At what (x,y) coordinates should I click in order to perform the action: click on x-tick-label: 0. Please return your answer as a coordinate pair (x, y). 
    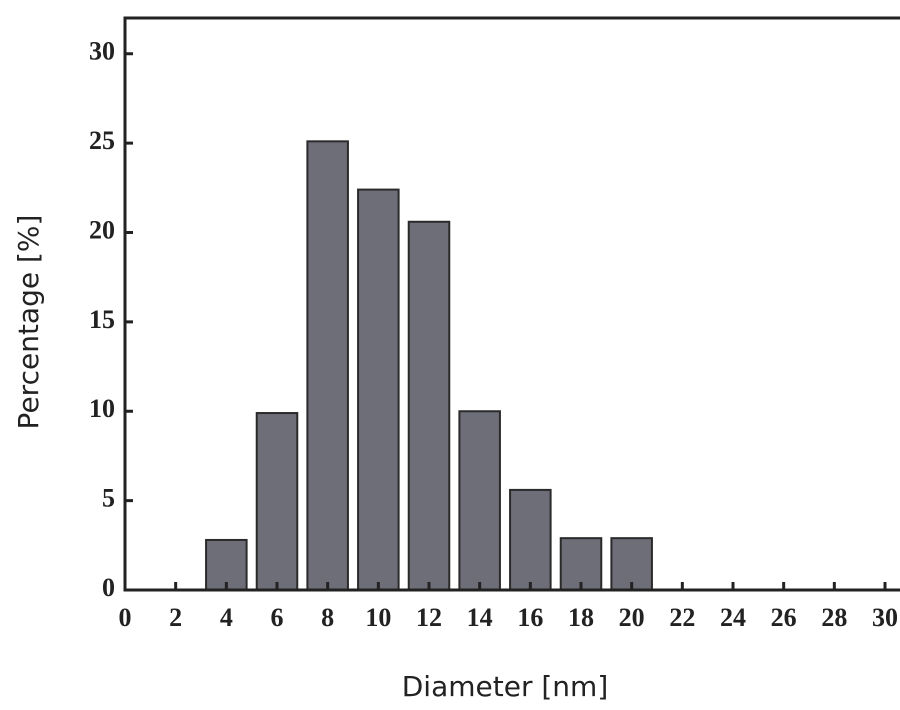
    Looking at the image, I should click on (125, 617).